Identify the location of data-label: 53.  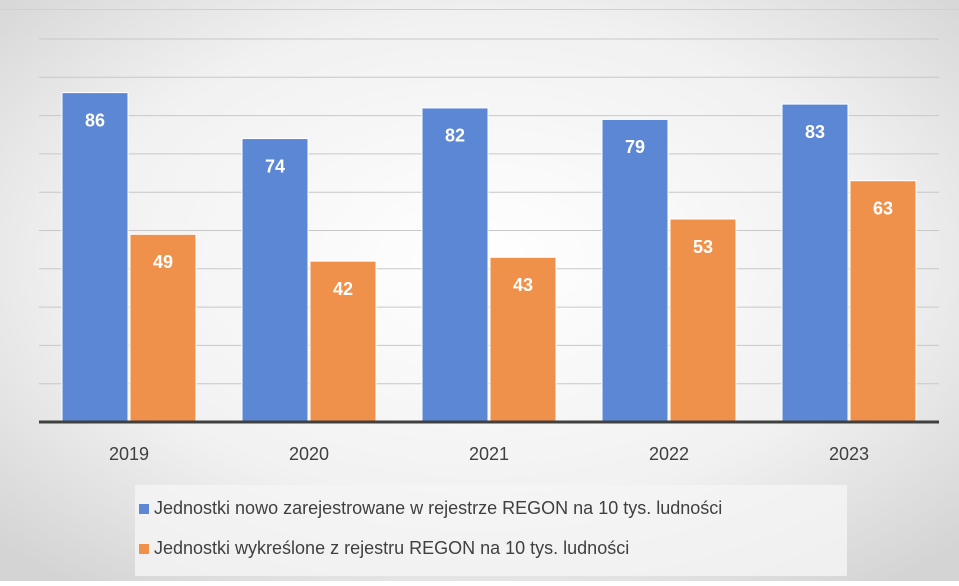
(703, 247).